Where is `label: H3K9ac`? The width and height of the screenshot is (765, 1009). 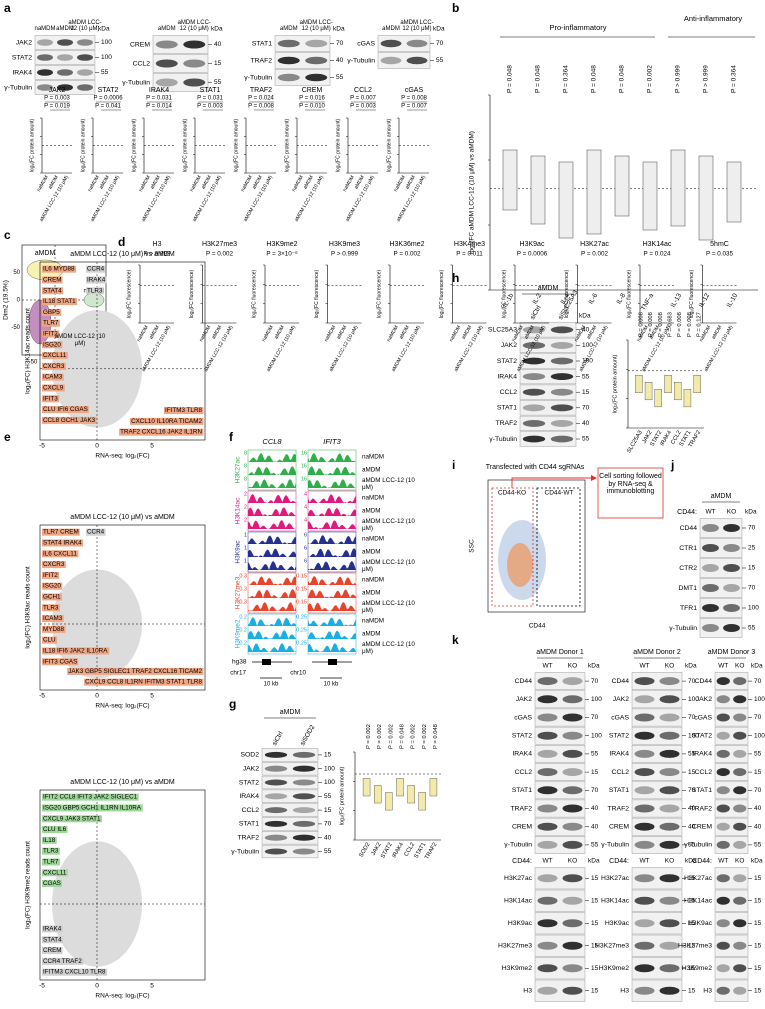
label: H3K9ac is located at coordinates (532, 244).